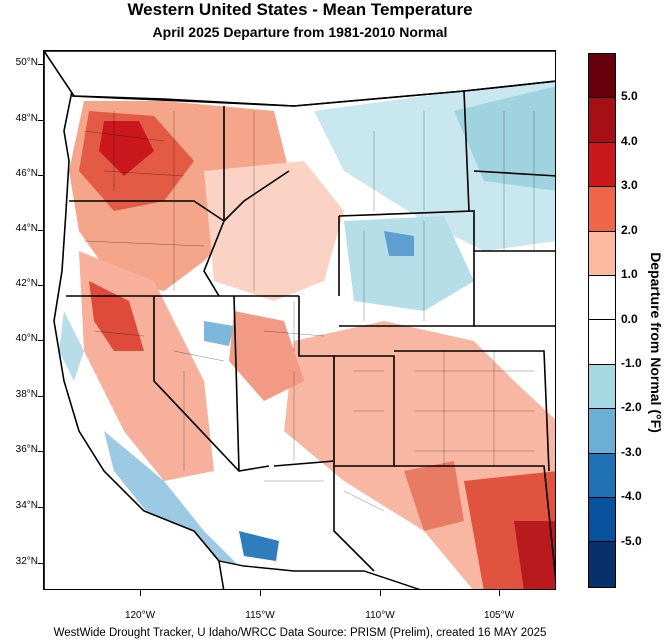  Describe the element at coordinates (631, 451) in the screenshot. I see `colorbar-tick-label: -3.0` at that location.